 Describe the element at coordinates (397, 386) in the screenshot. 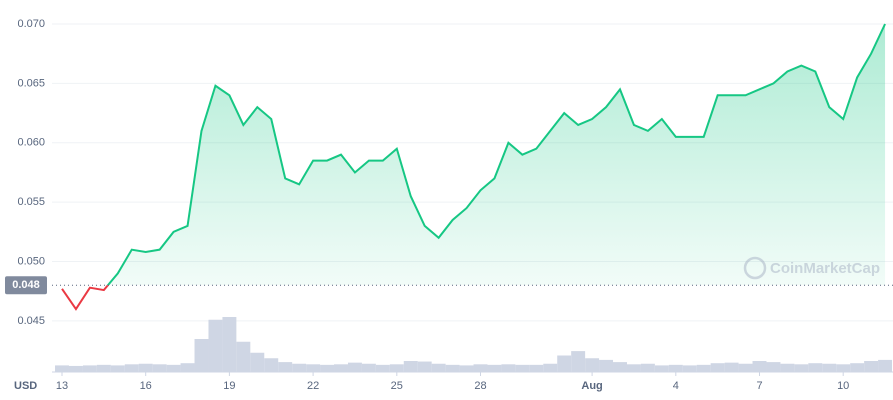

I see `x-tick-label: 25` at that location.